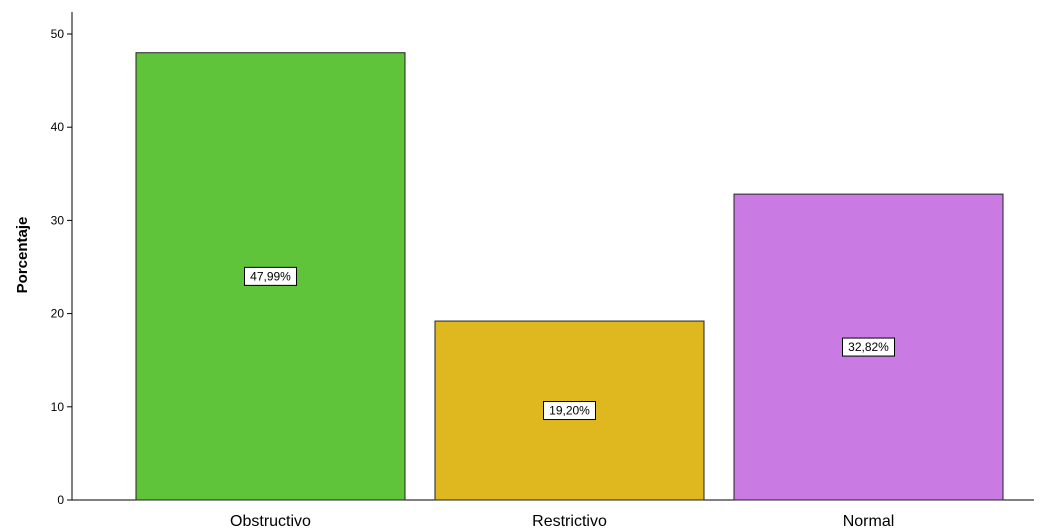 Image resolution: width=1054 pixels, height=530 pixels. I want to click on x-tick-label: Restrictivo, so click(569, 521).